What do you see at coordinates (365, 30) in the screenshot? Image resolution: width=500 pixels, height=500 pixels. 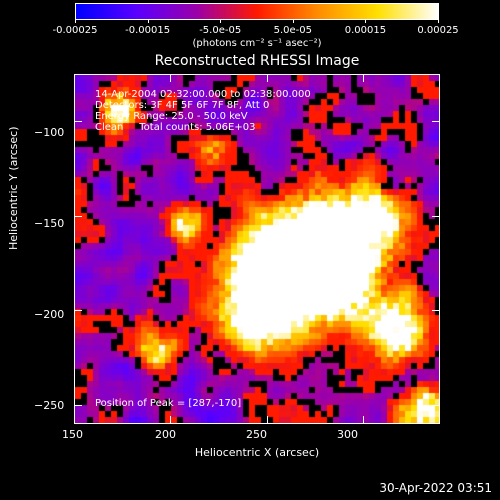 I see `colorbar-tick-label: 0.00015` at bounding box center [365, 30].